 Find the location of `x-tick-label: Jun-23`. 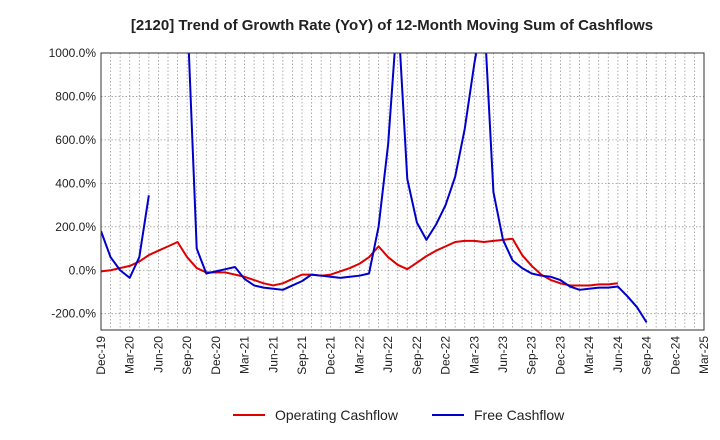

x-tick-label: Jun-23 is located at coordinates (503, 354).